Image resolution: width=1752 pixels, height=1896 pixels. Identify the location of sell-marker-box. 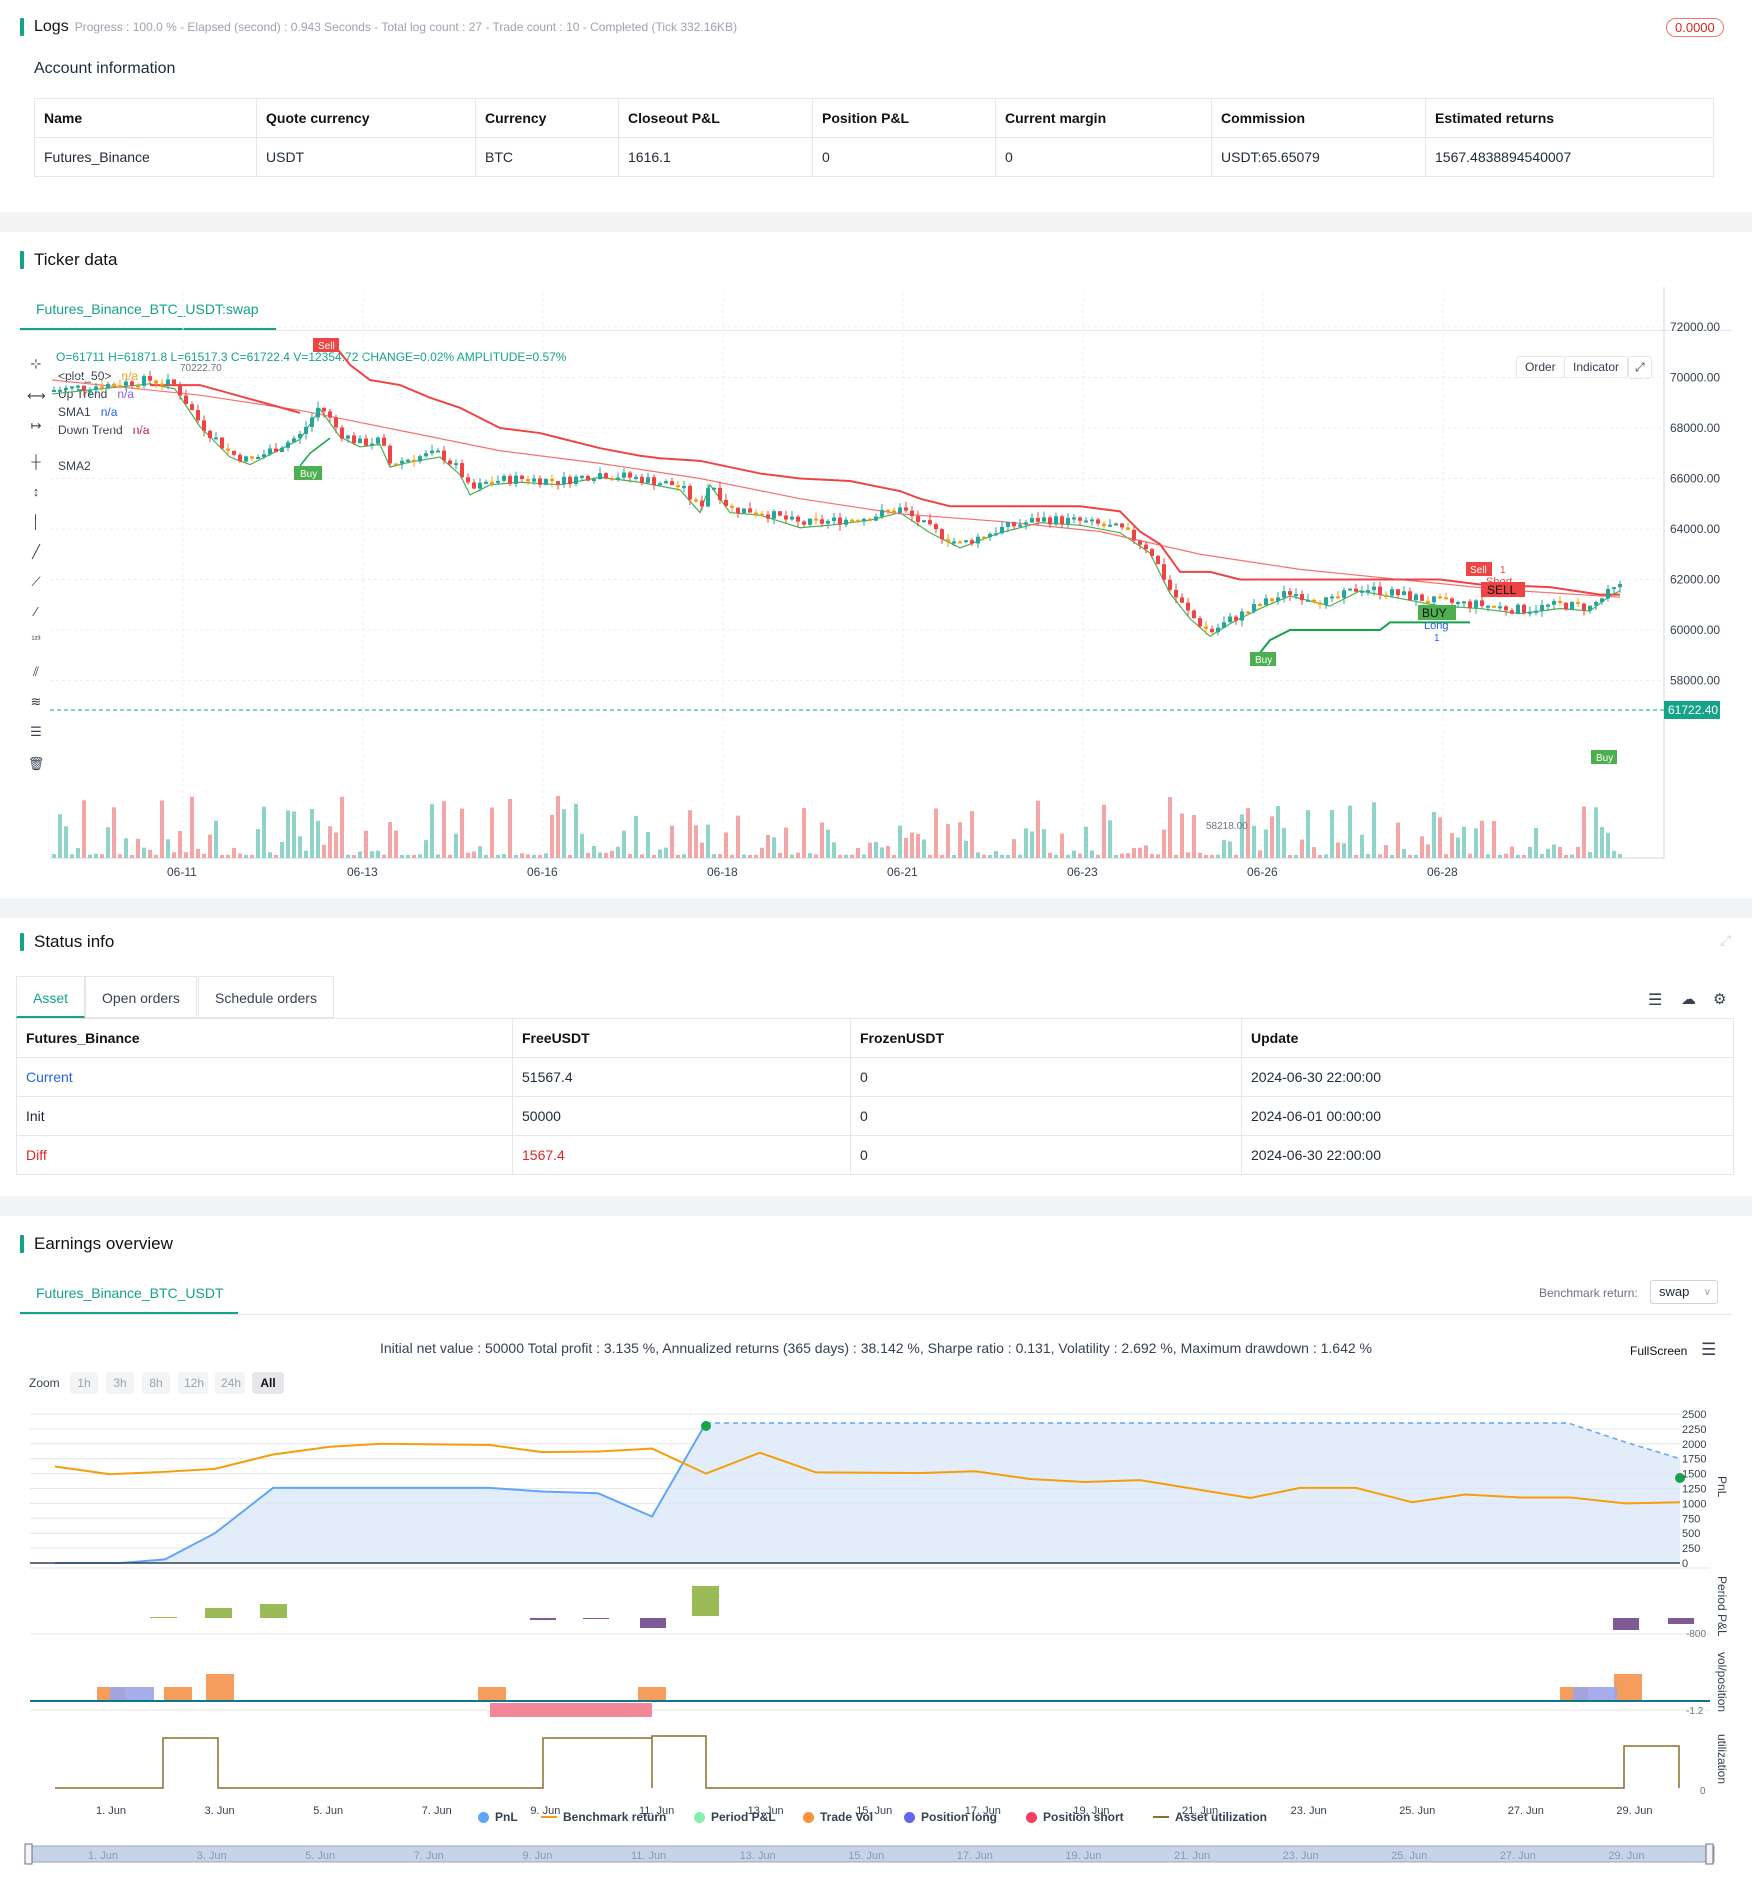
(1479, 569).